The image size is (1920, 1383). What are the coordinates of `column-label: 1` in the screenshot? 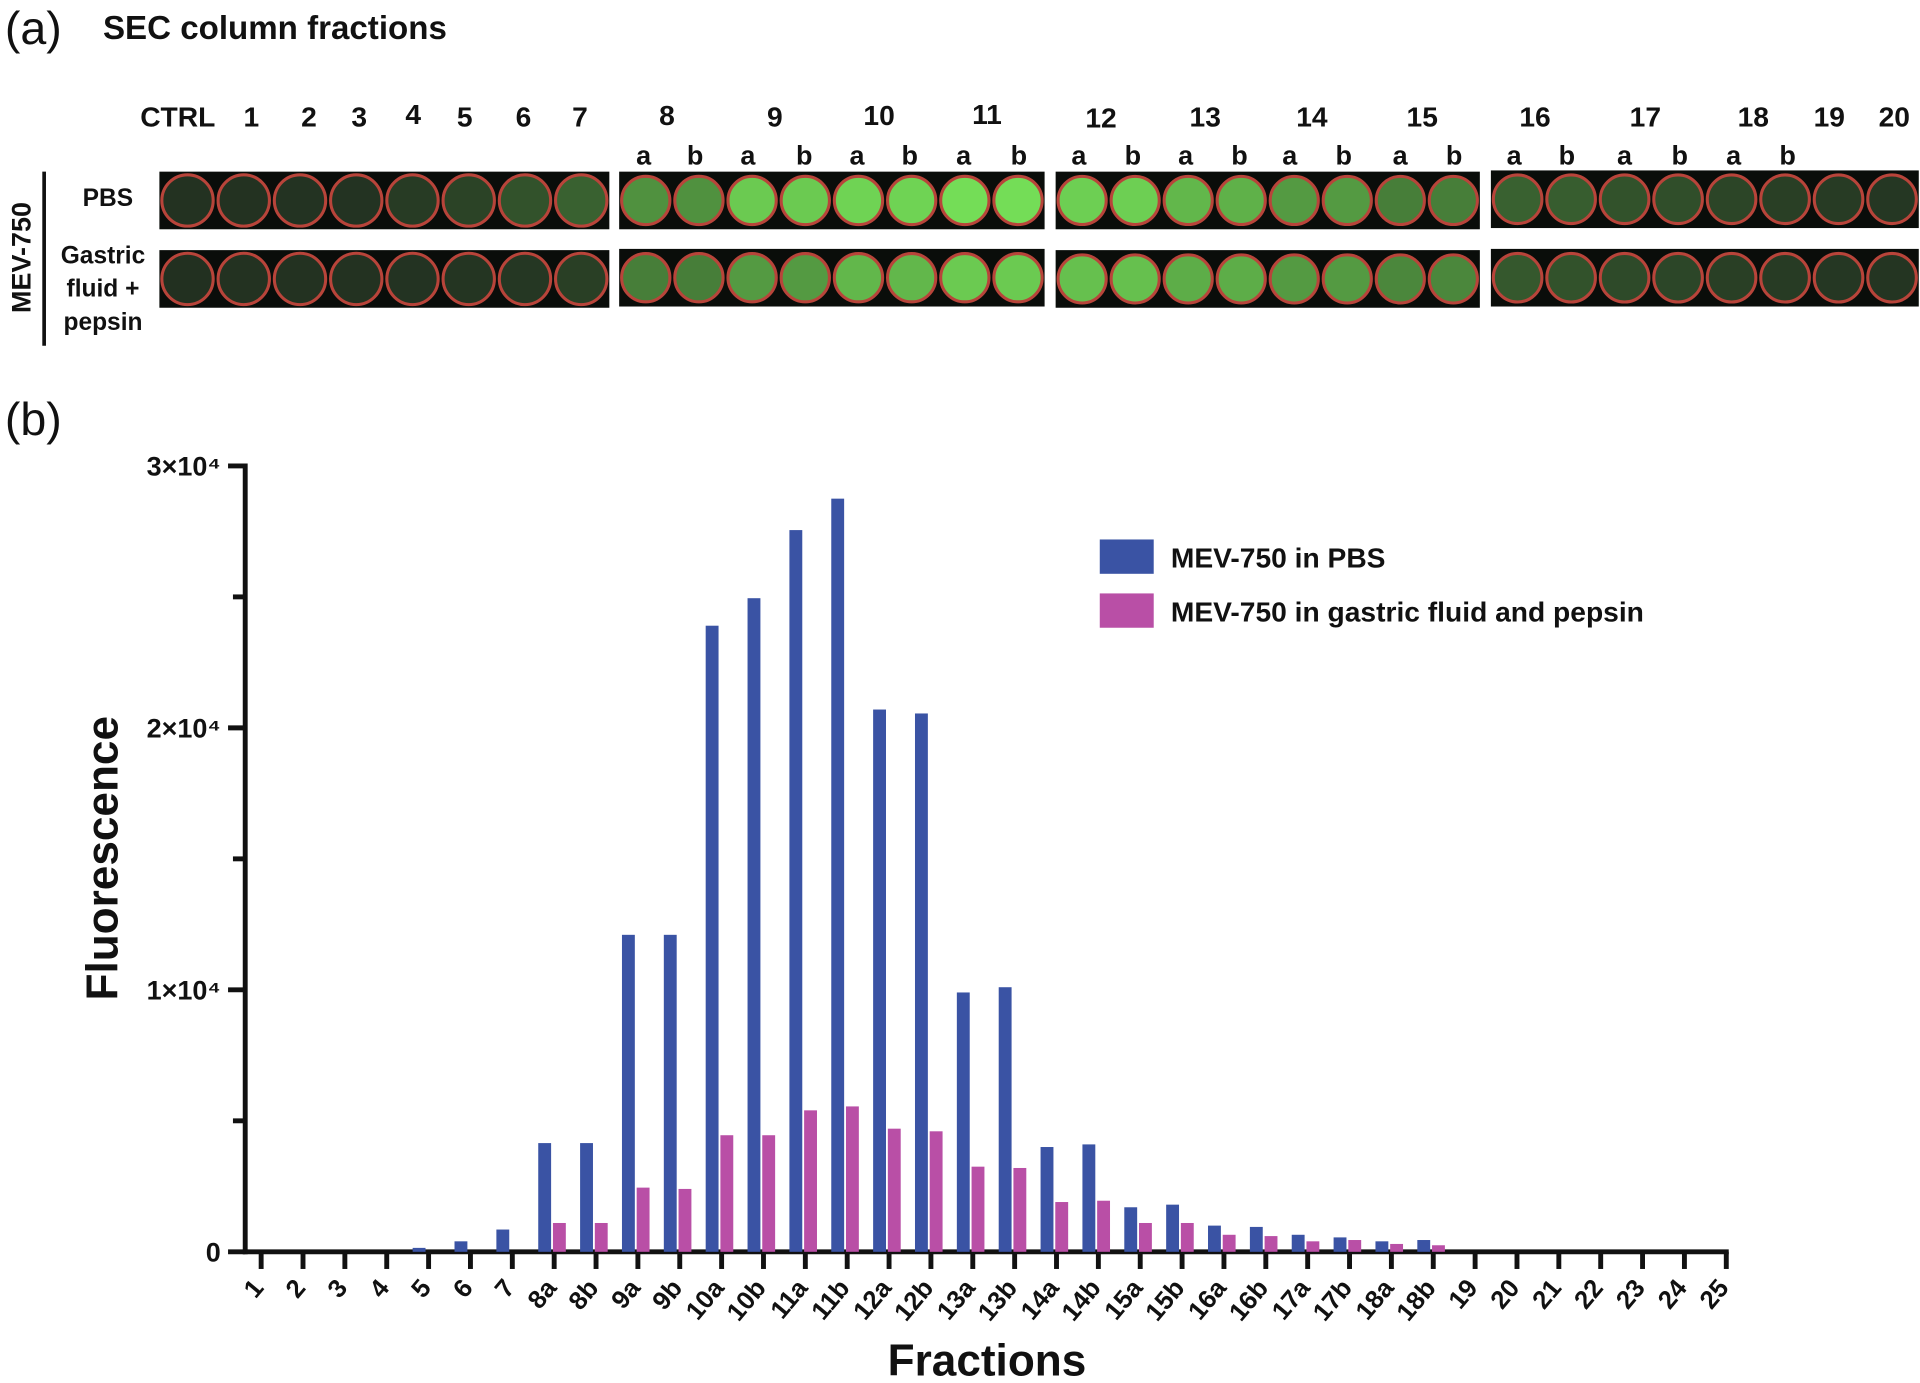 It's located at (251, 116).